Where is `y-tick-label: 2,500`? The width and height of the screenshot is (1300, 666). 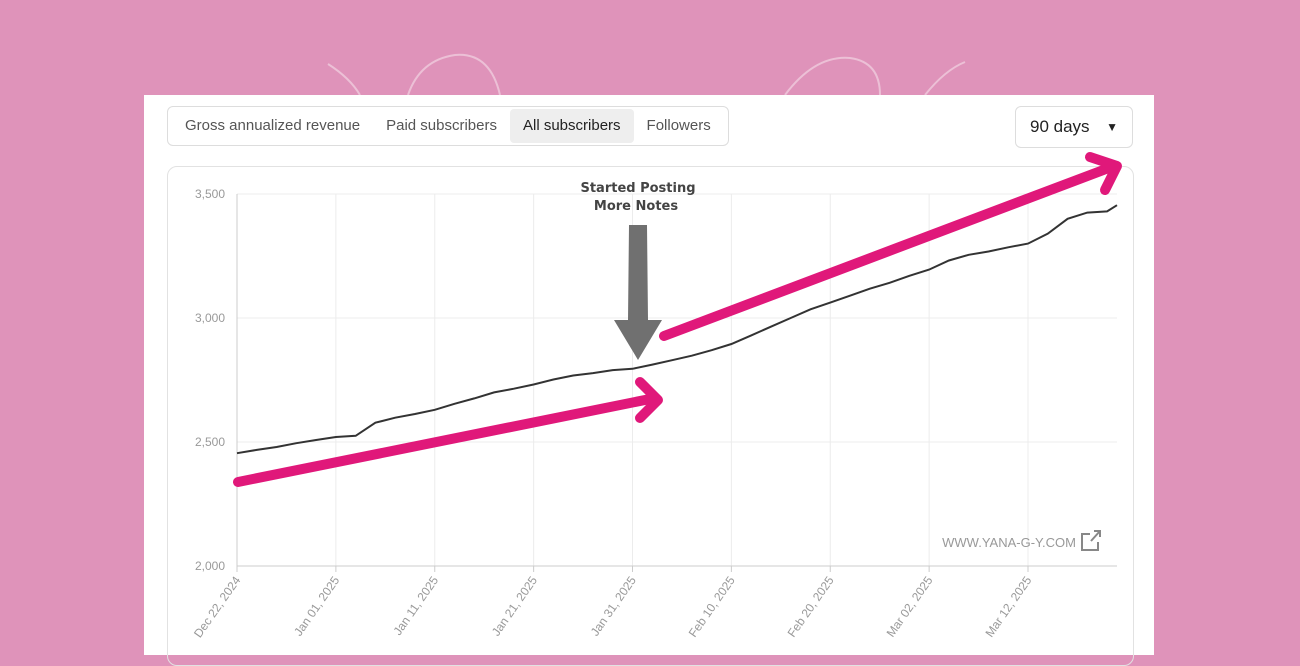
y-tick-label: 2,500 is located at coordinates (210, 442).